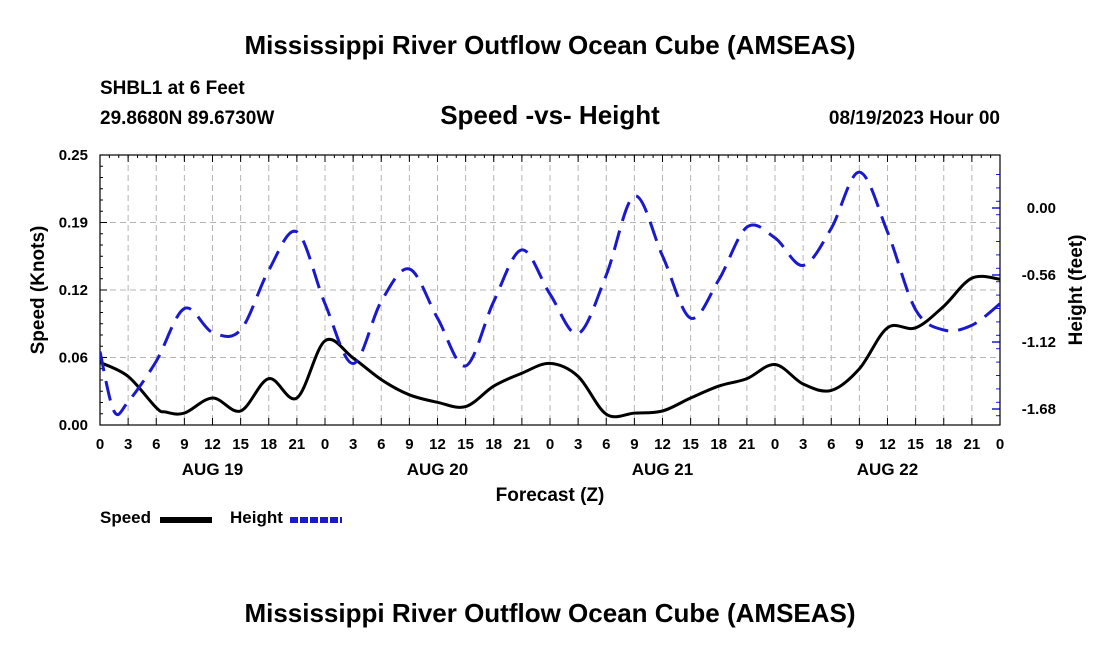 This screenshot has height=650, width=1100. What do you see at coordinates (914, 118) in the screenshot?
I see `datetime-label: 08/19/2023 Hour 00` at bounding box center [914, 118].